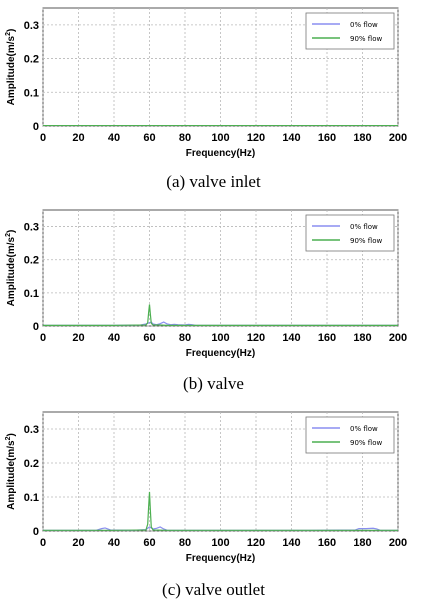  What do you see at coordinates (213, 383) in the screenshot?
I see `caption-valve: (b) valve` at bounding box center [213, 383].